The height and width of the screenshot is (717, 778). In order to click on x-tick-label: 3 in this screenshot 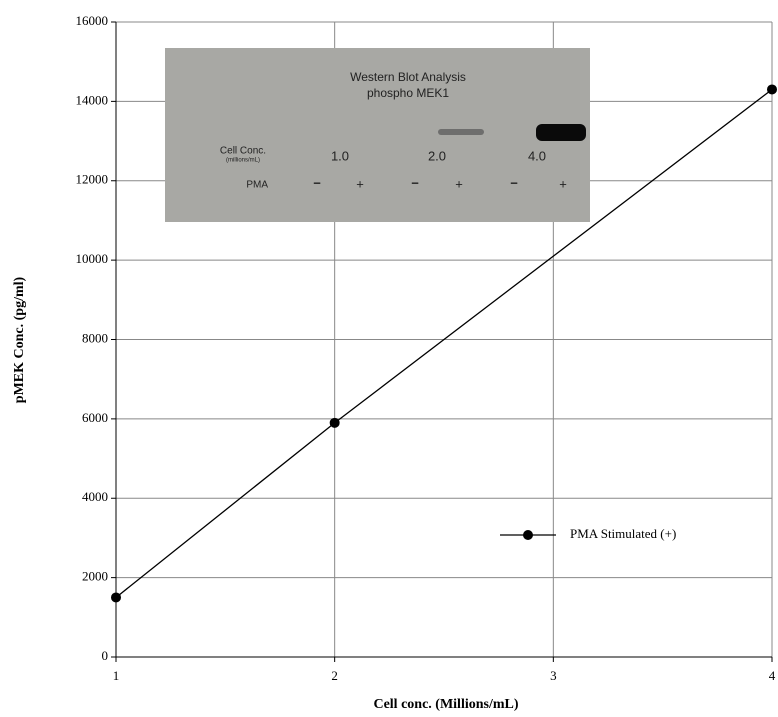, I will do `click(553, 675)`.